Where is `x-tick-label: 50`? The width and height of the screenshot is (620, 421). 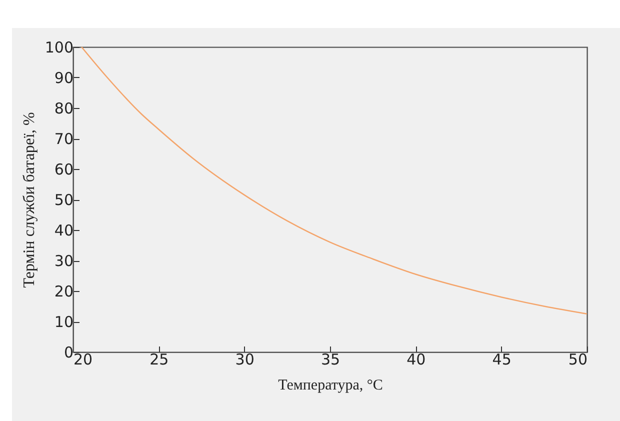
x-tick-label: 50 is located at coordinates (578, 359).